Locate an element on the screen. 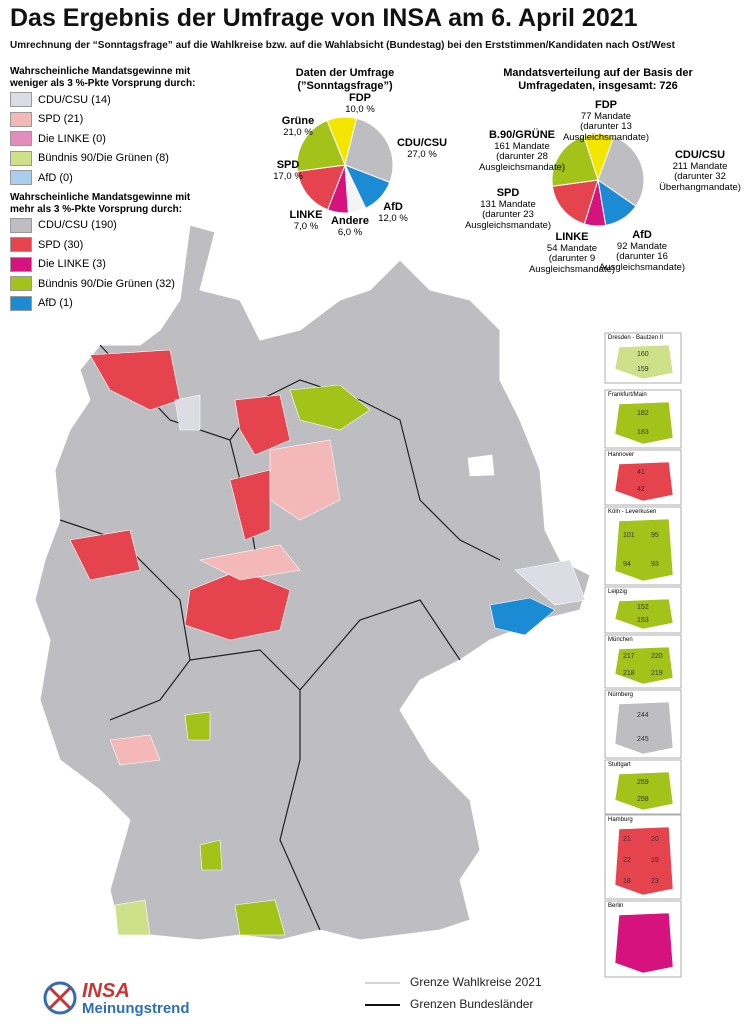 Image resolution: width=751 pixels, height=1024 pixels. inset-district-label: 217 is located at coordinates (629, 657).